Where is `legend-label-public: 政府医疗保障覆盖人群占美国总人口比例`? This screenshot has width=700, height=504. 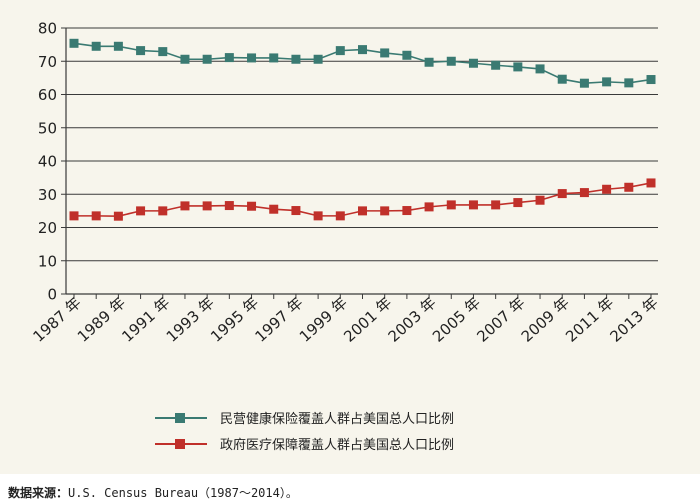 legend-label-public: 政府医疗保障覆盖人群占美国总人口比例 is located at coordinates (337, 445).